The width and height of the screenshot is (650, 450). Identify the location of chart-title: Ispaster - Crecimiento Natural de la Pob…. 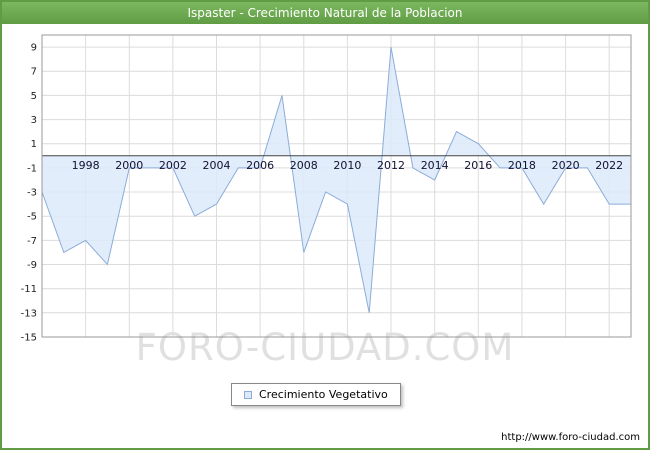
(325, 13).